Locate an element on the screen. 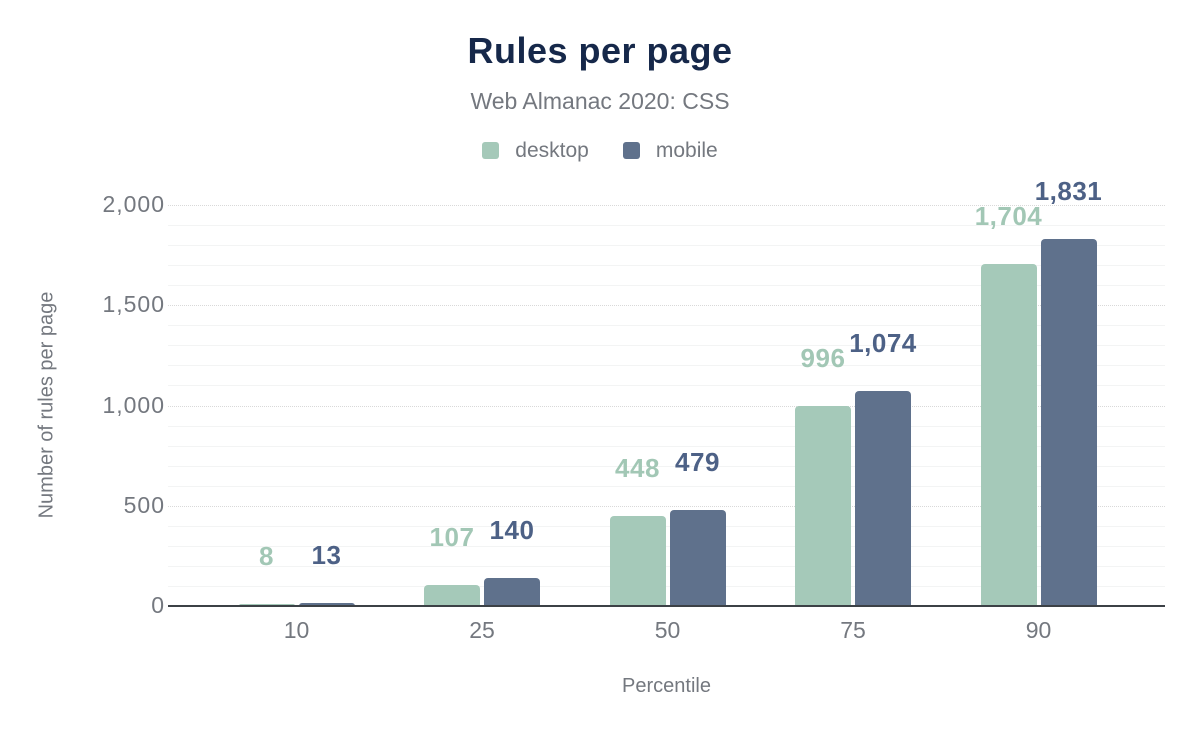 This screenshot has height=742, width=1200. x-tick-label-75: 75 is located at coordinates (853, 630).